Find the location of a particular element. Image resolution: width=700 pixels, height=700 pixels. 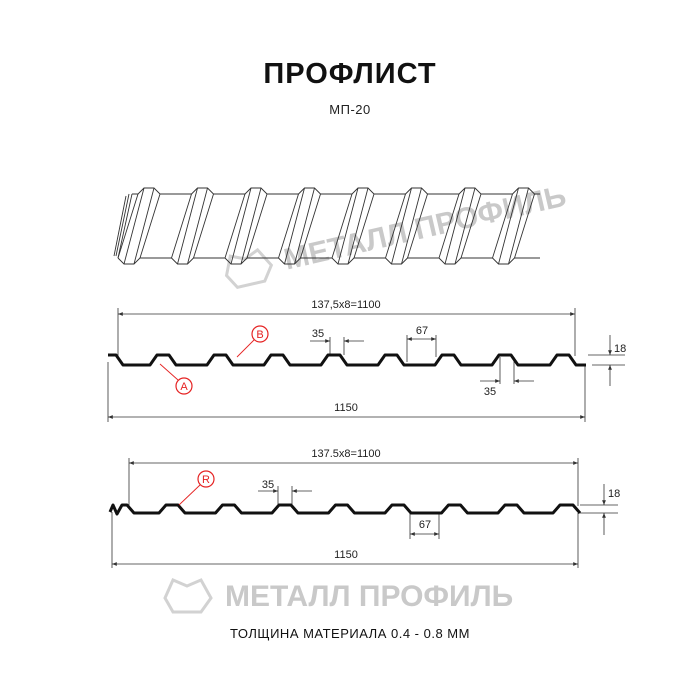

profile-2-shape is located at coordinates (345, 509).